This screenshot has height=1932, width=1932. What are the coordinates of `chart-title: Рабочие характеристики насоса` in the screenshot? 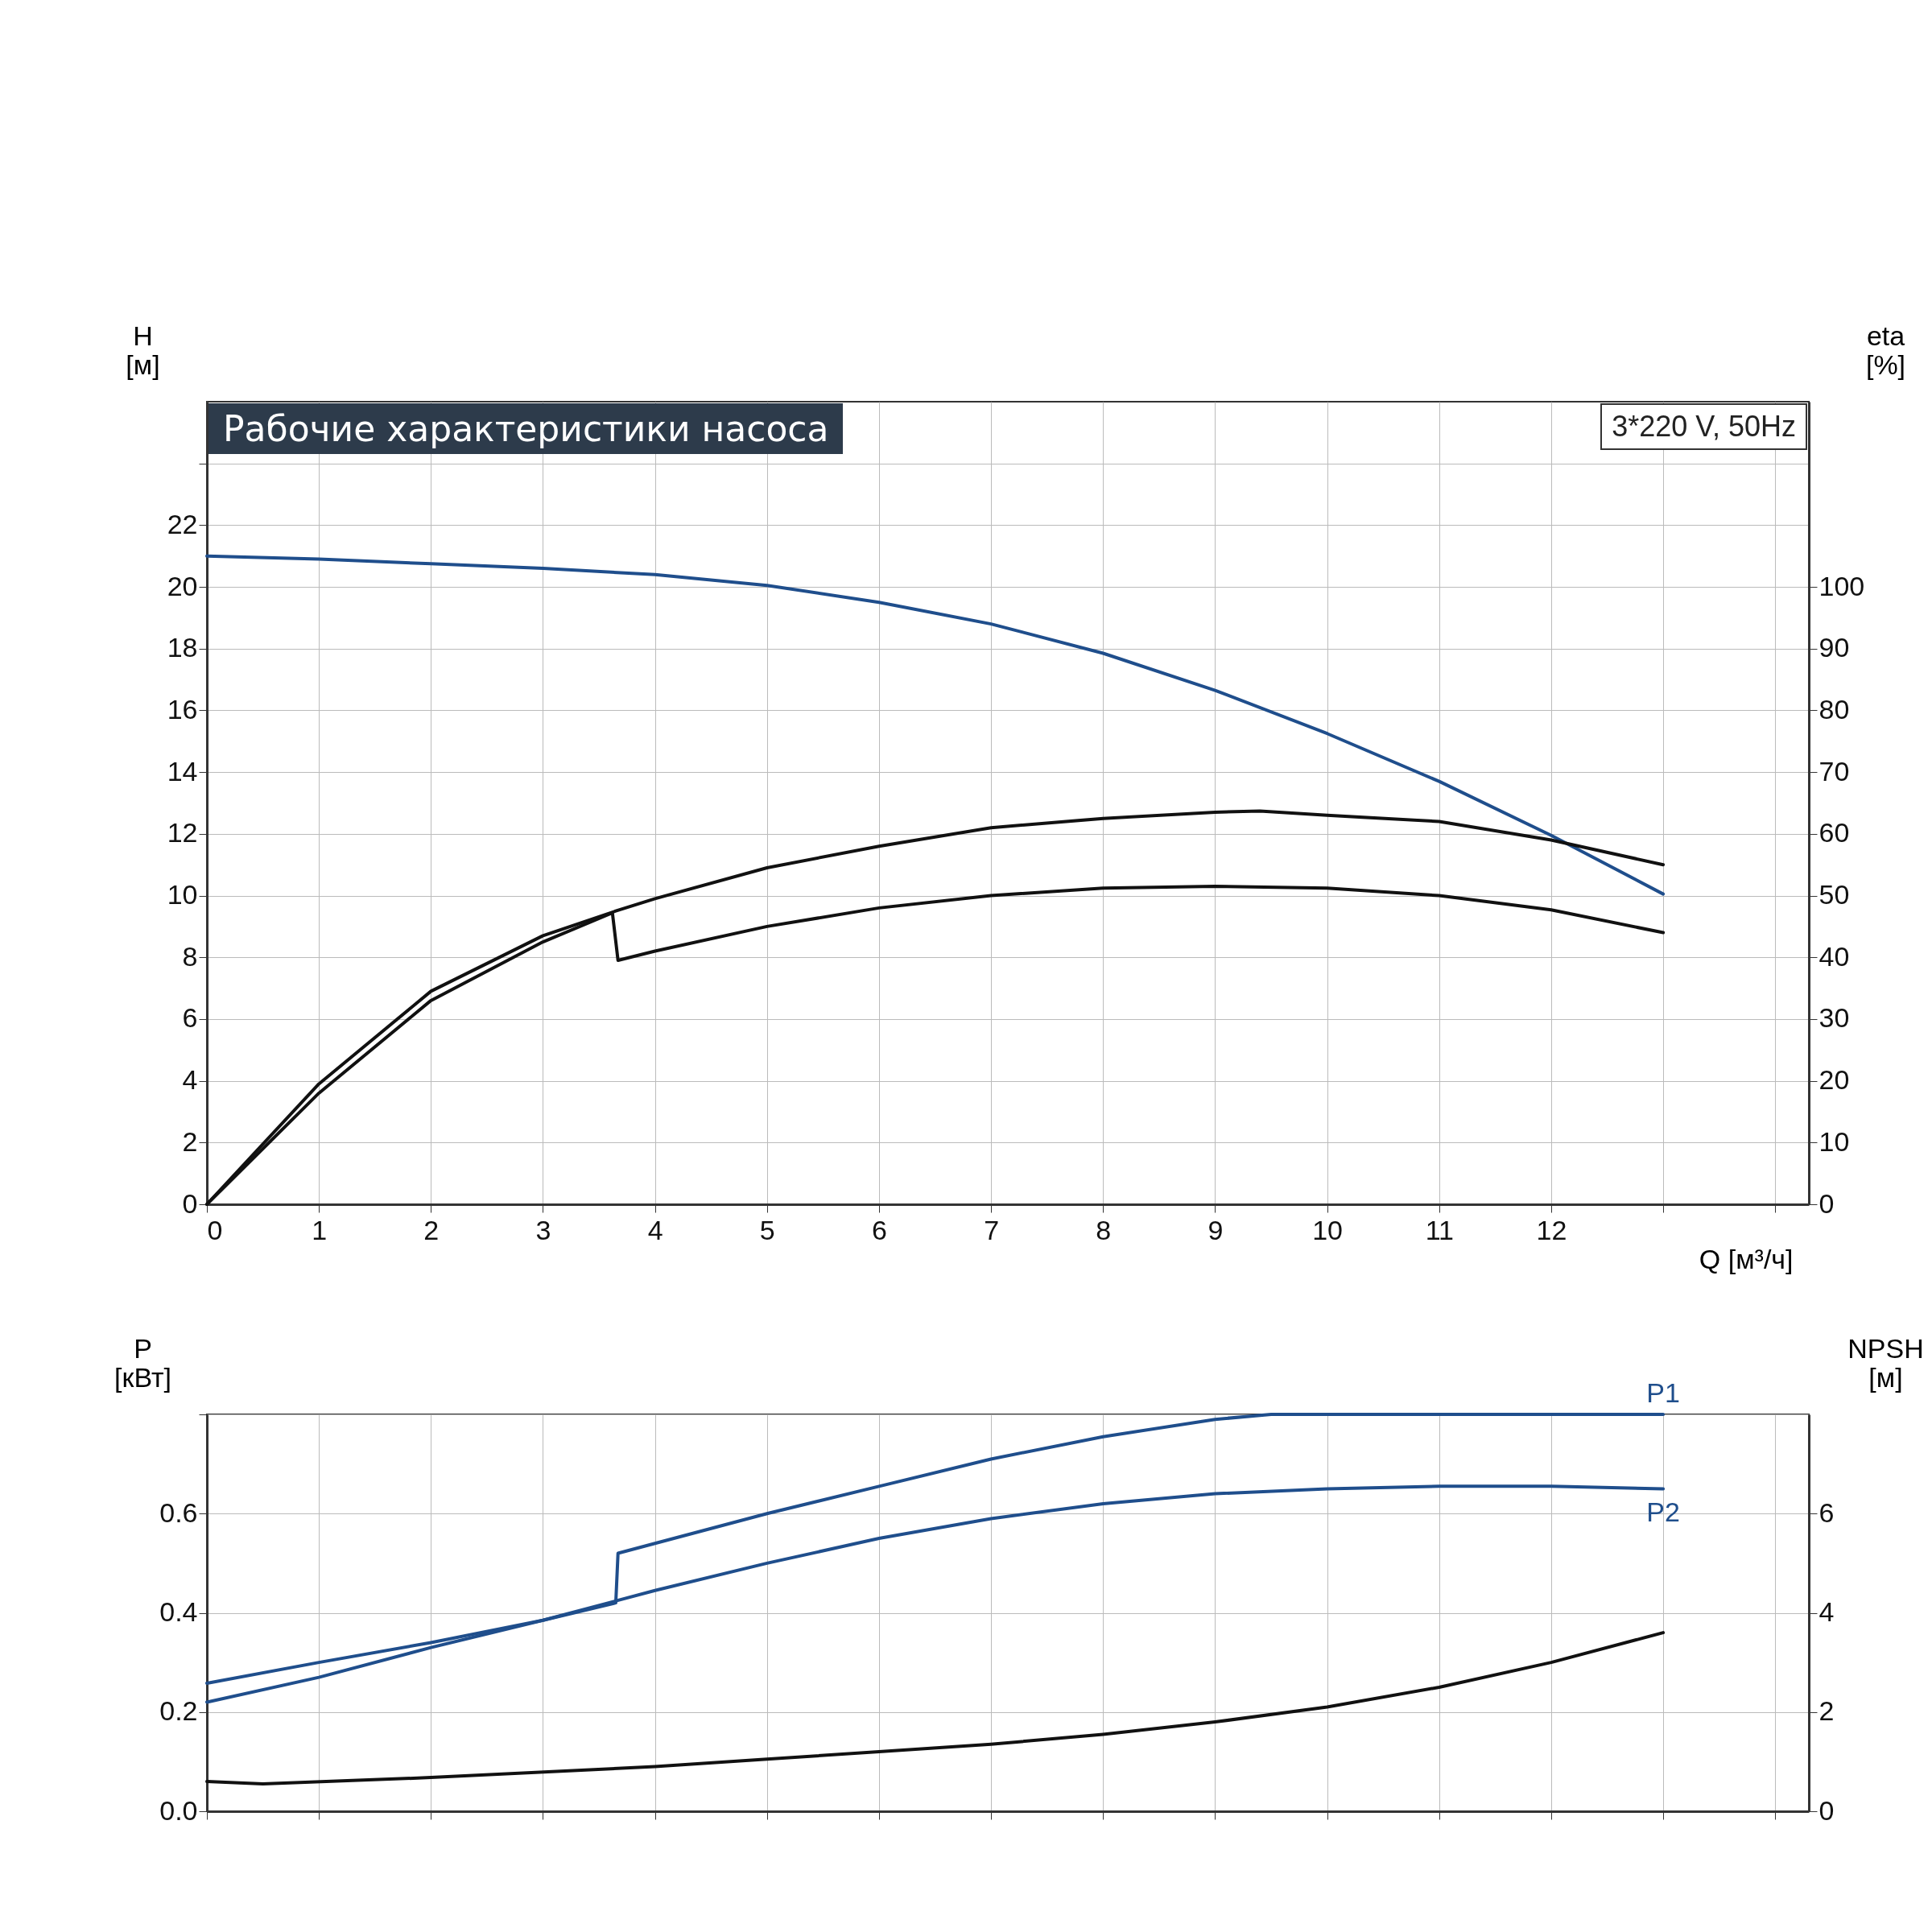 It's located at (526, 428).